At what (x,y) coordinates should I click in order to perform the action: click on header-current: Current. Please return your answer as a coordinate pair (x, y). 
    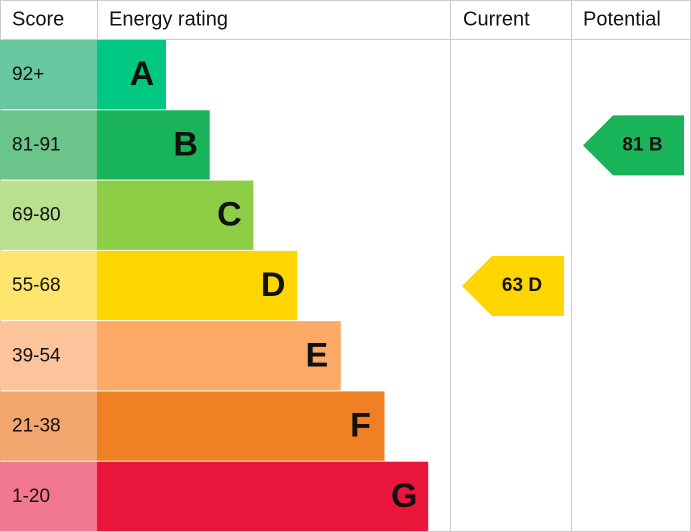
    Looking at the image, I should click on (496, 19).